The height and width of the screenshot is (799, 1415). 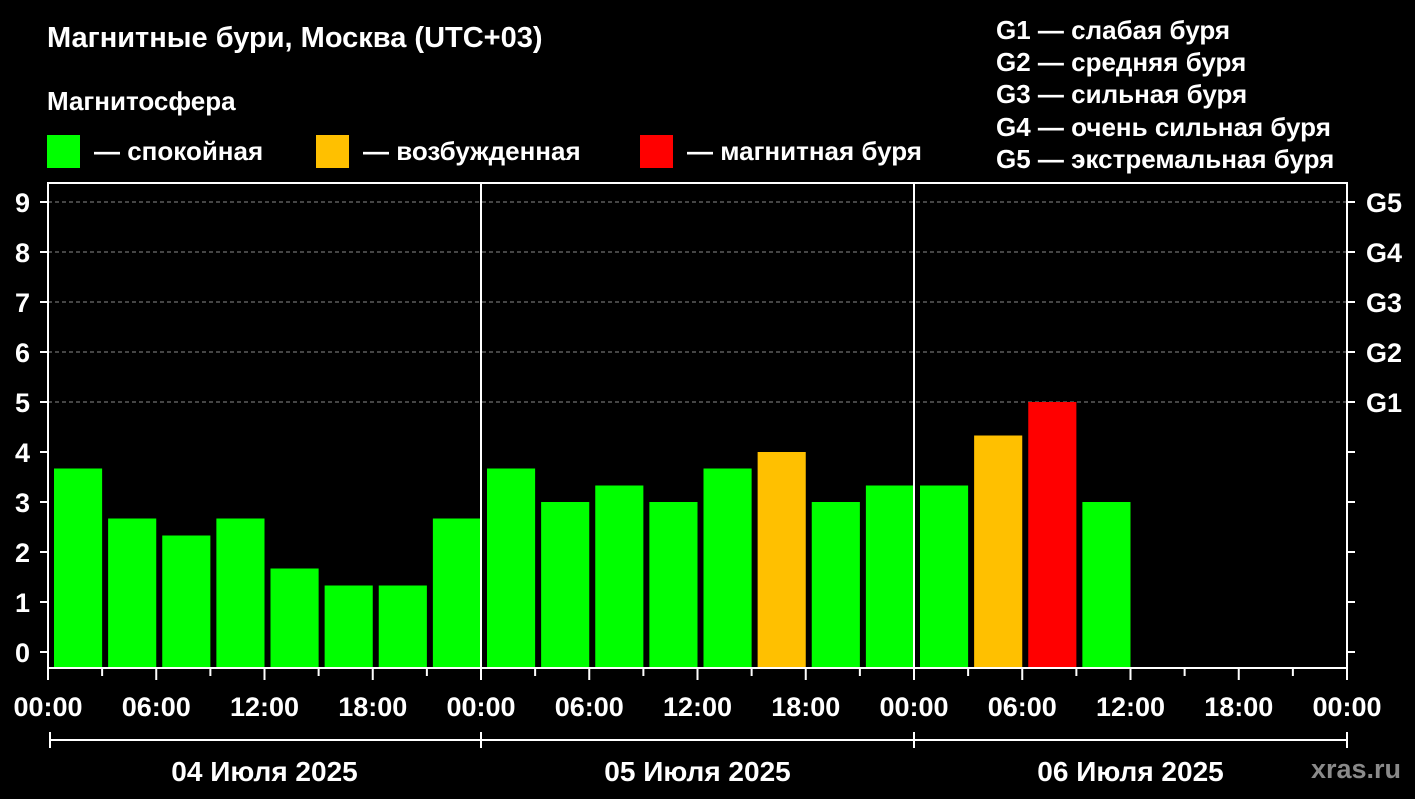 I want to click on g-scale-g5: G5 — экстремальная буря, so click(x=1165, y=158).